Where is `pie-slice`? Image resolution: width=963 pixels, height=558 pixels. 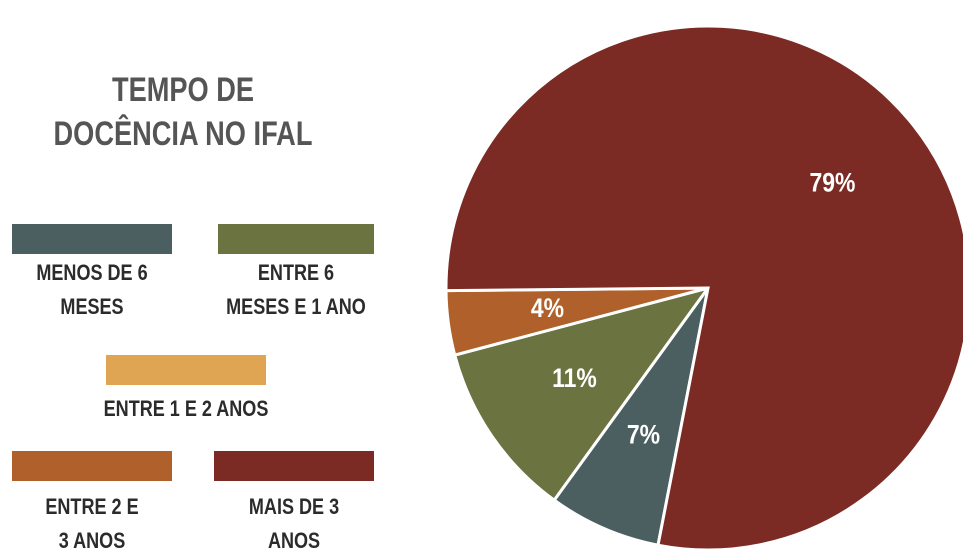 pie-slice is located at coordinates (582, 394).